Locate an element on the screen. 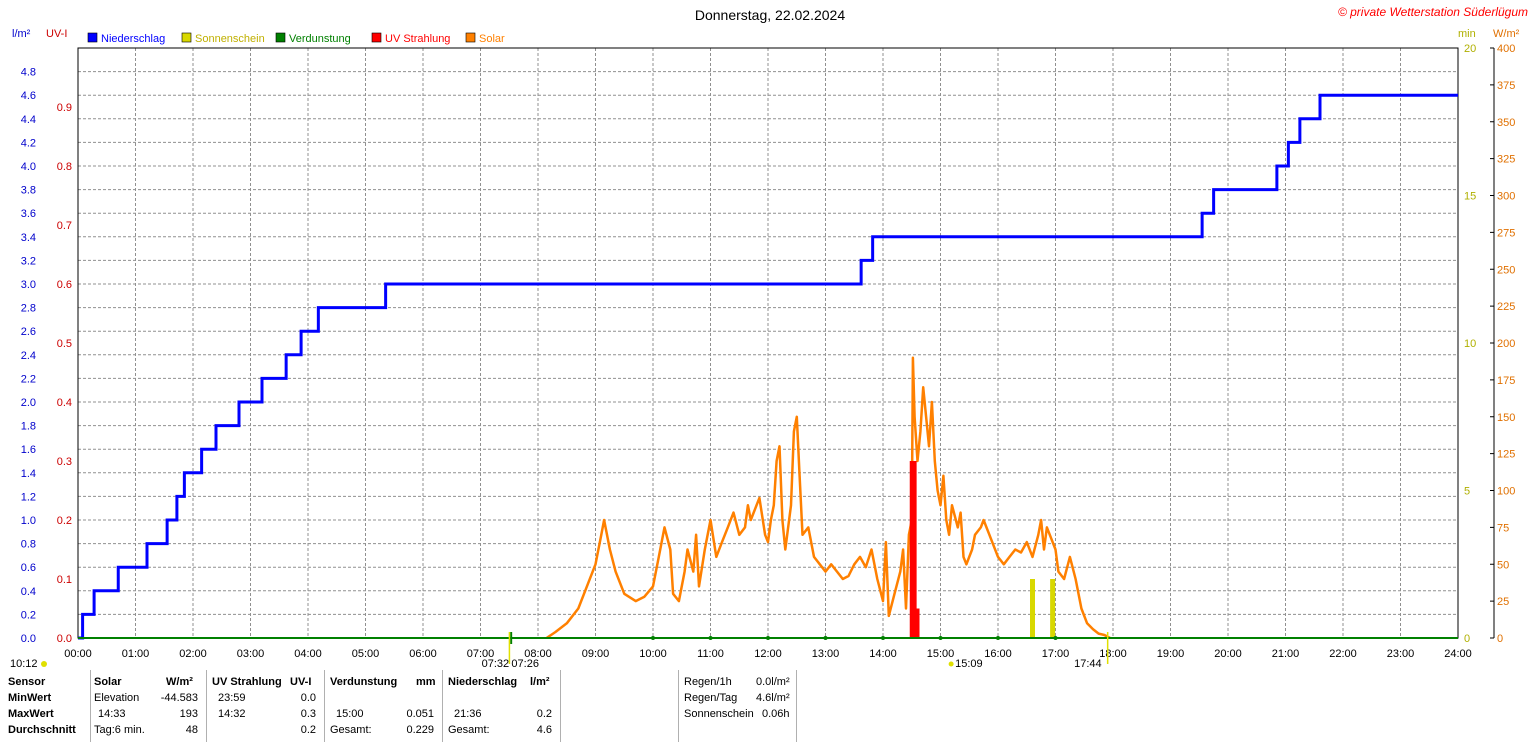 This screenshot has width=1536, height=742. y-tick-solar: 275 is located at coordinates (1506, 233).